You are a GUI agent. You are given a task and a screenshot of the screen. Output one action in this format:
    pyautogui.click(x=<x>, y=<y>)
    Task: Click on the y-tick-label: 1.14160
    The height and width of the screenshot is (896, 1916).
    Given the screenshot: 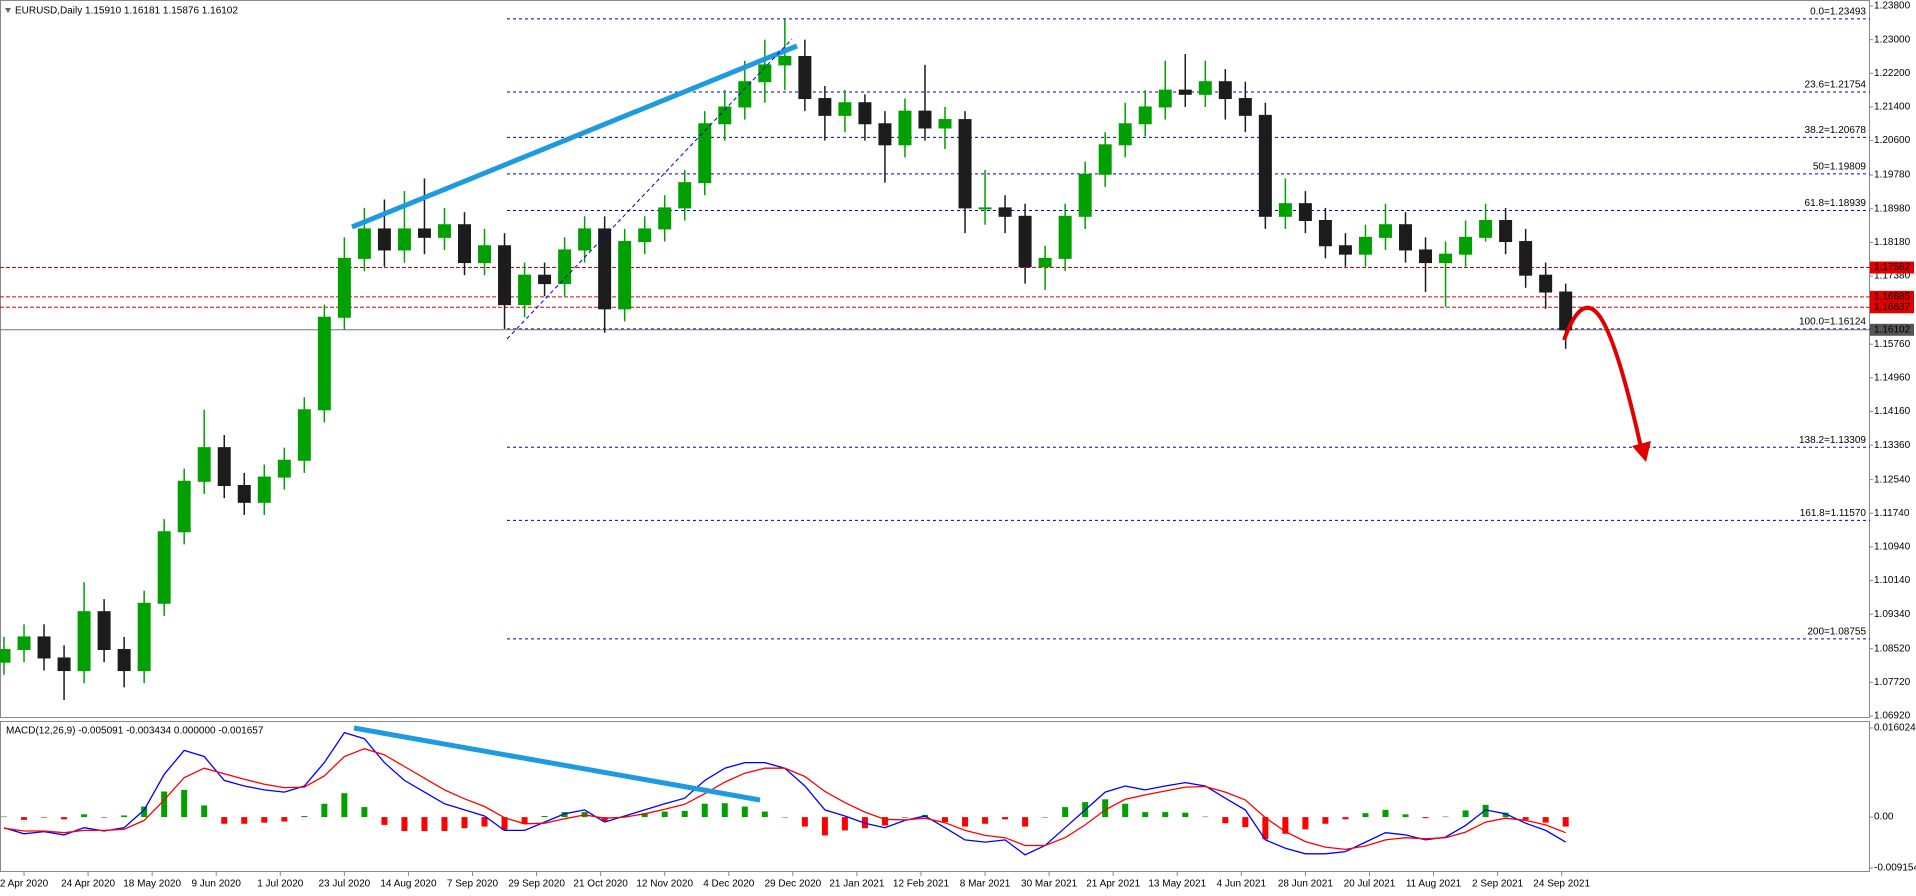 What is the action you would take?
    pyautogui.click(x=1892, y=411)
    